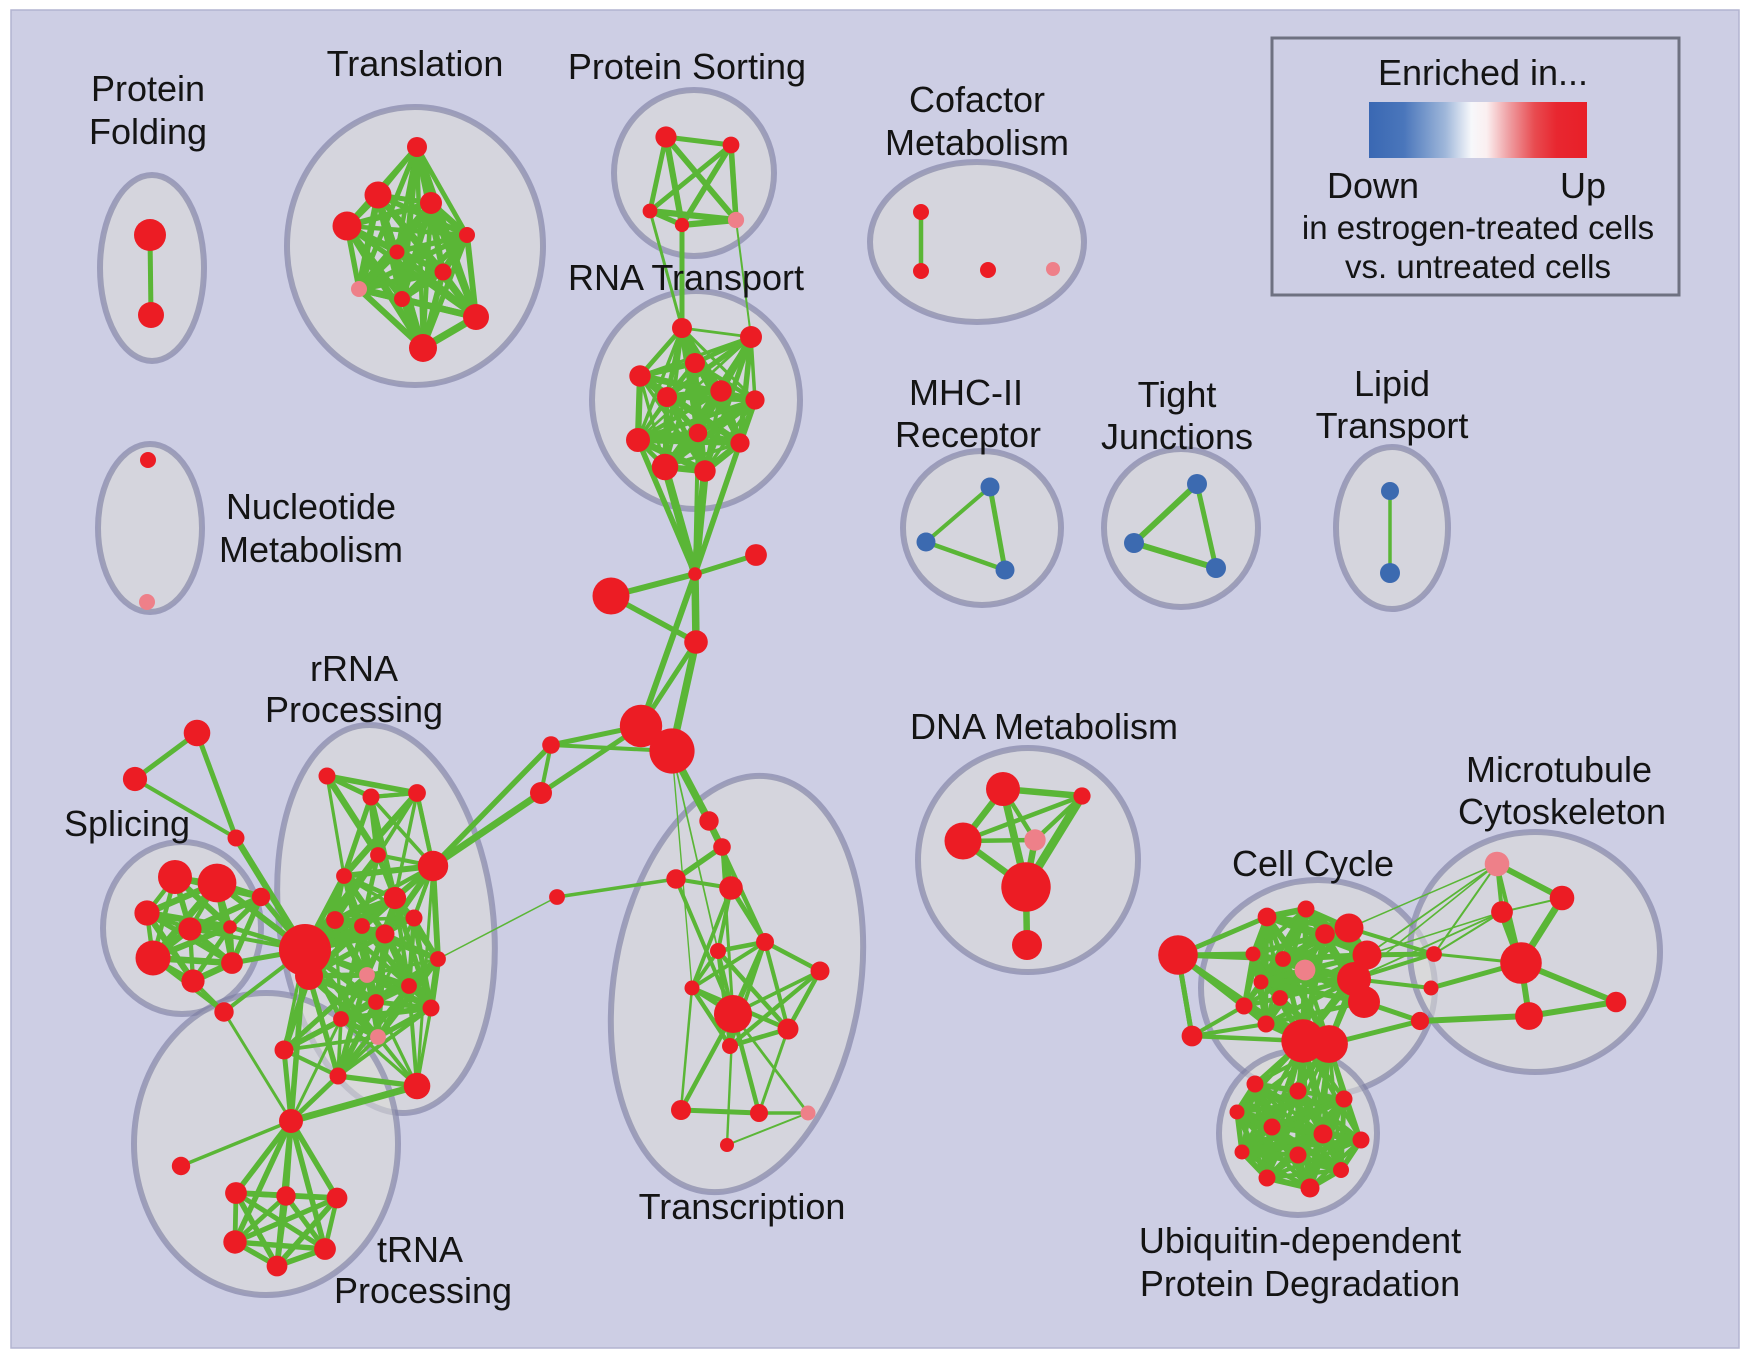 The image size is (1750, 1360). Describe the element at coordinates (966, 392) in the screenshot. I see `svg-text: MHC-II` at that location.